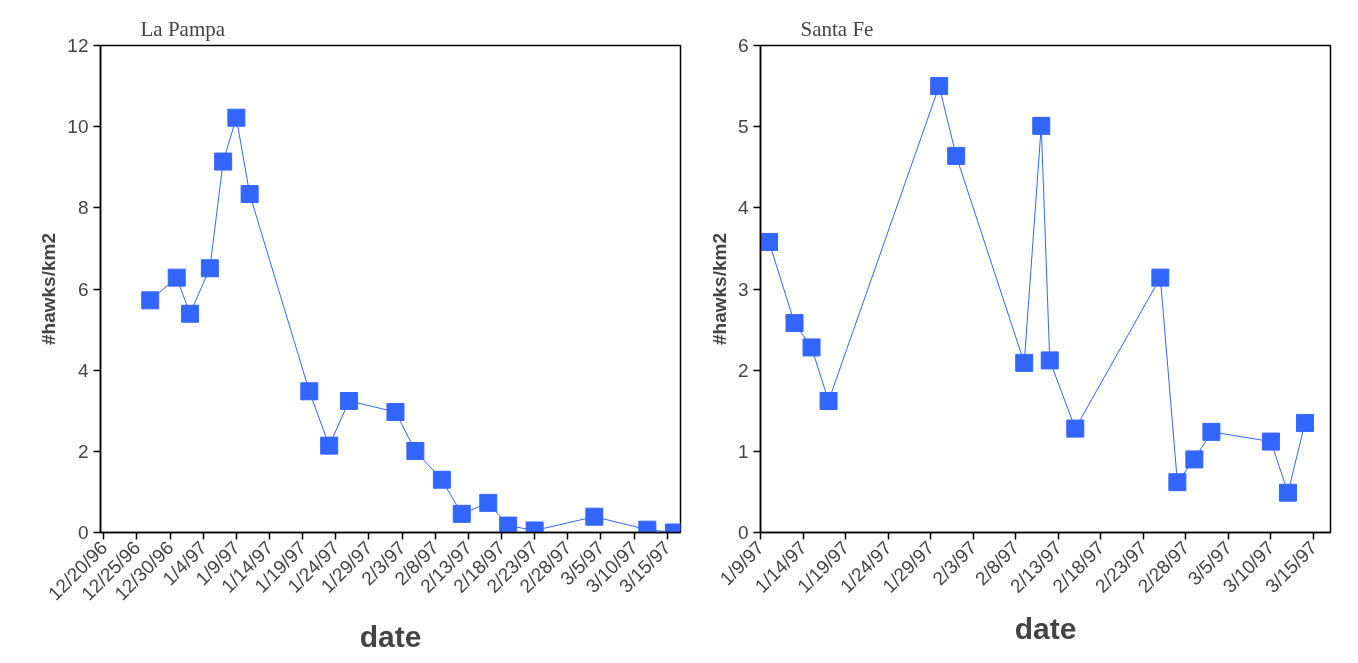  What do you see at coordinates (183, 28) in the screenshot?
I see `chart-title: La Pampa` at bounding box center [183, 28].